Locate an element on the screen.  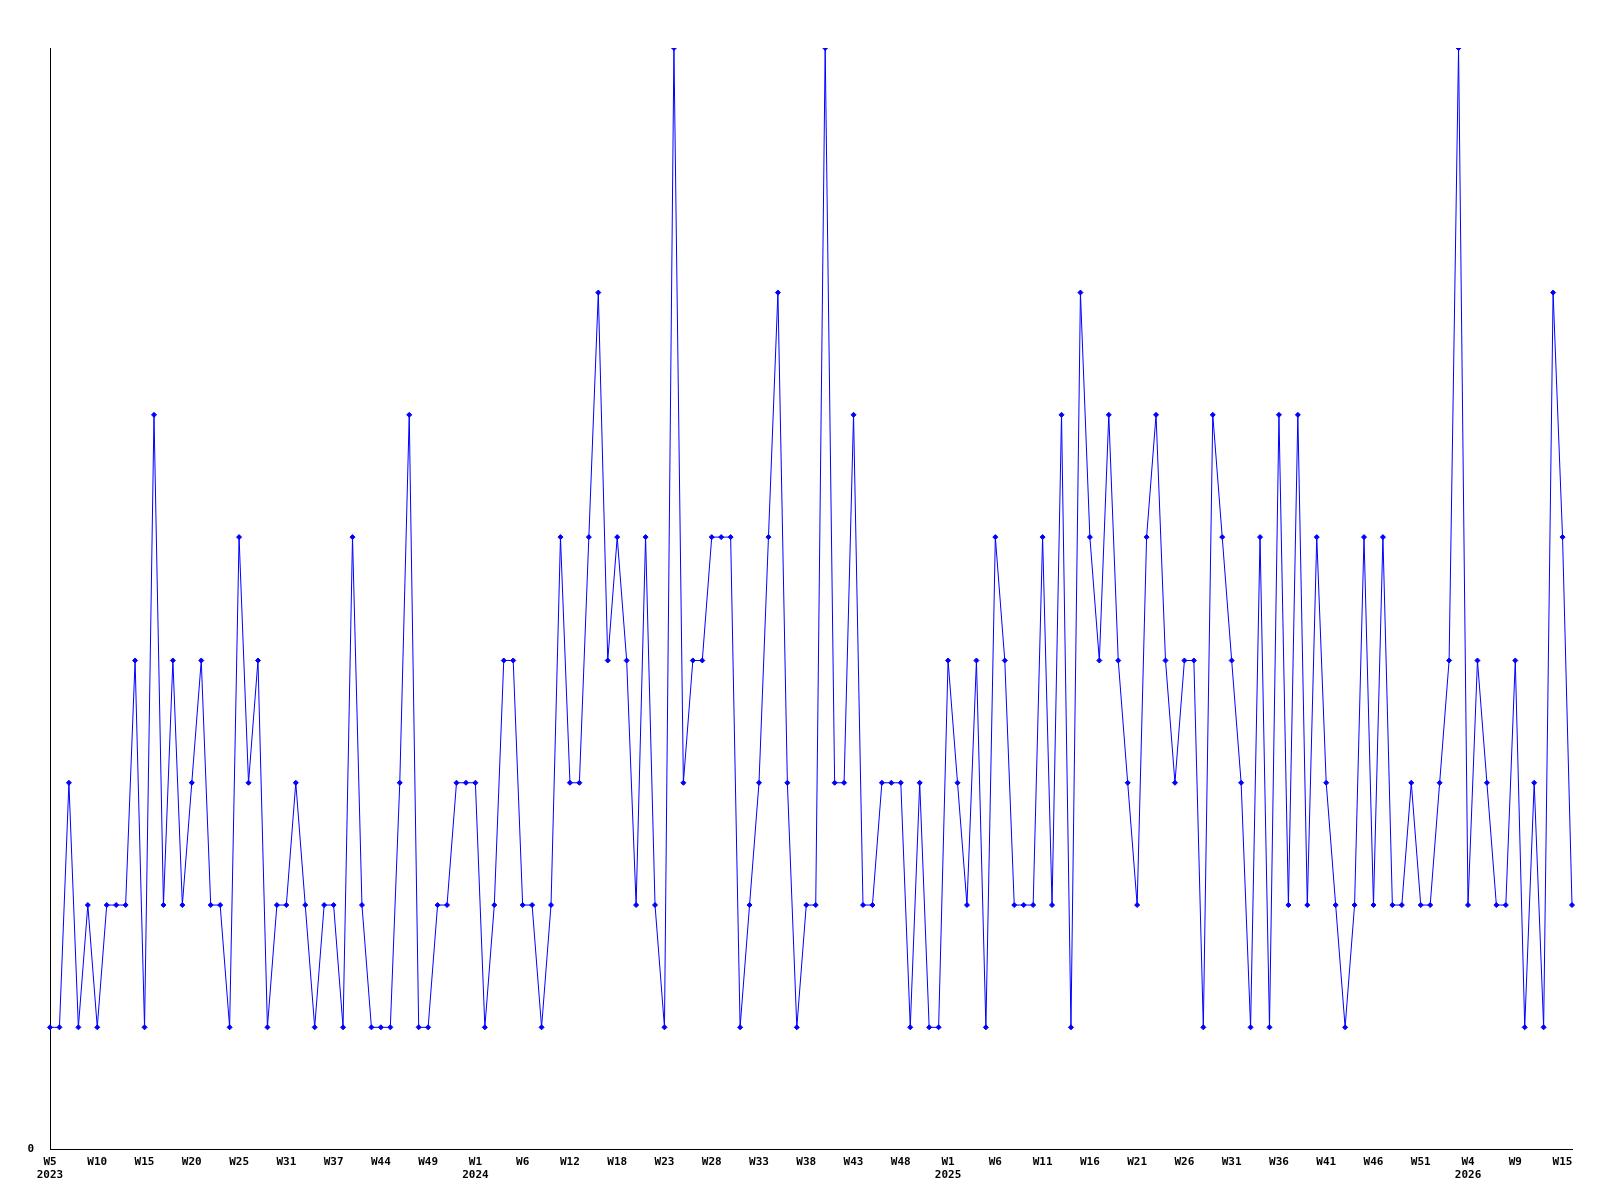
x-tick-label: W51 is located at coordinates (1421, 1162).